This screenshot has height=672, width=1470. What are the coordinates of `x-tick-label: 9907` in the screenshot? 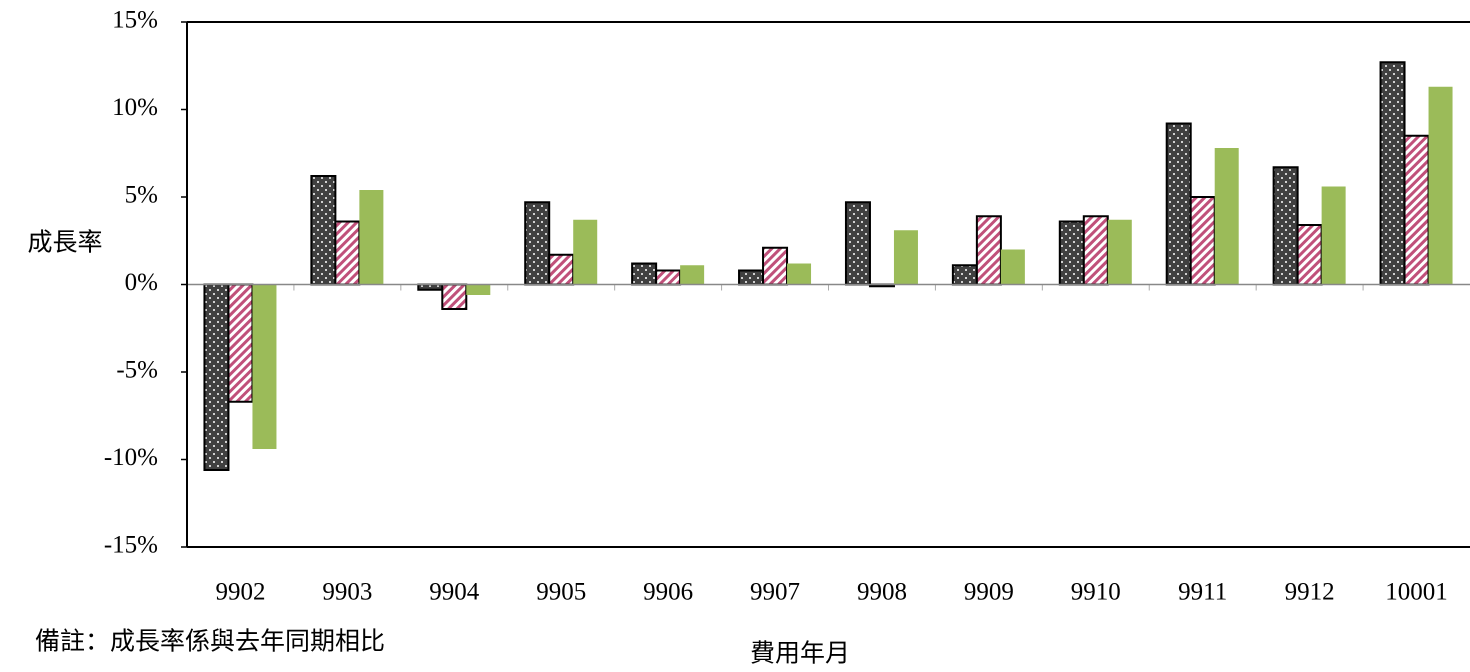 It's located at (775, 592).